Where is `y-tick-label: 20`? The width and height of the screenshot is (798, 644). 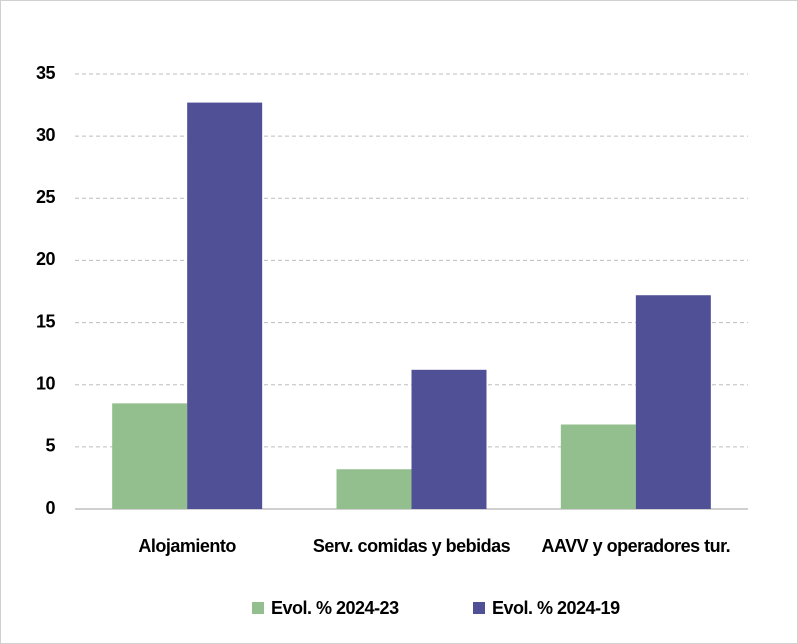 y-tick-label: 20 is located at coordinates (46, 259).